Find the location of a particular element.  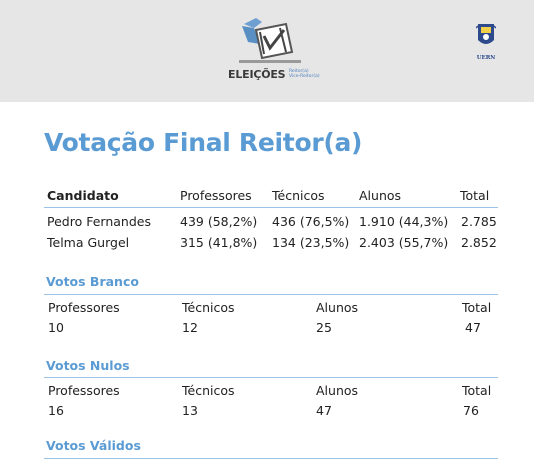

logo-sub-line1: Reitor(a) is located at coordinates (299, 71).